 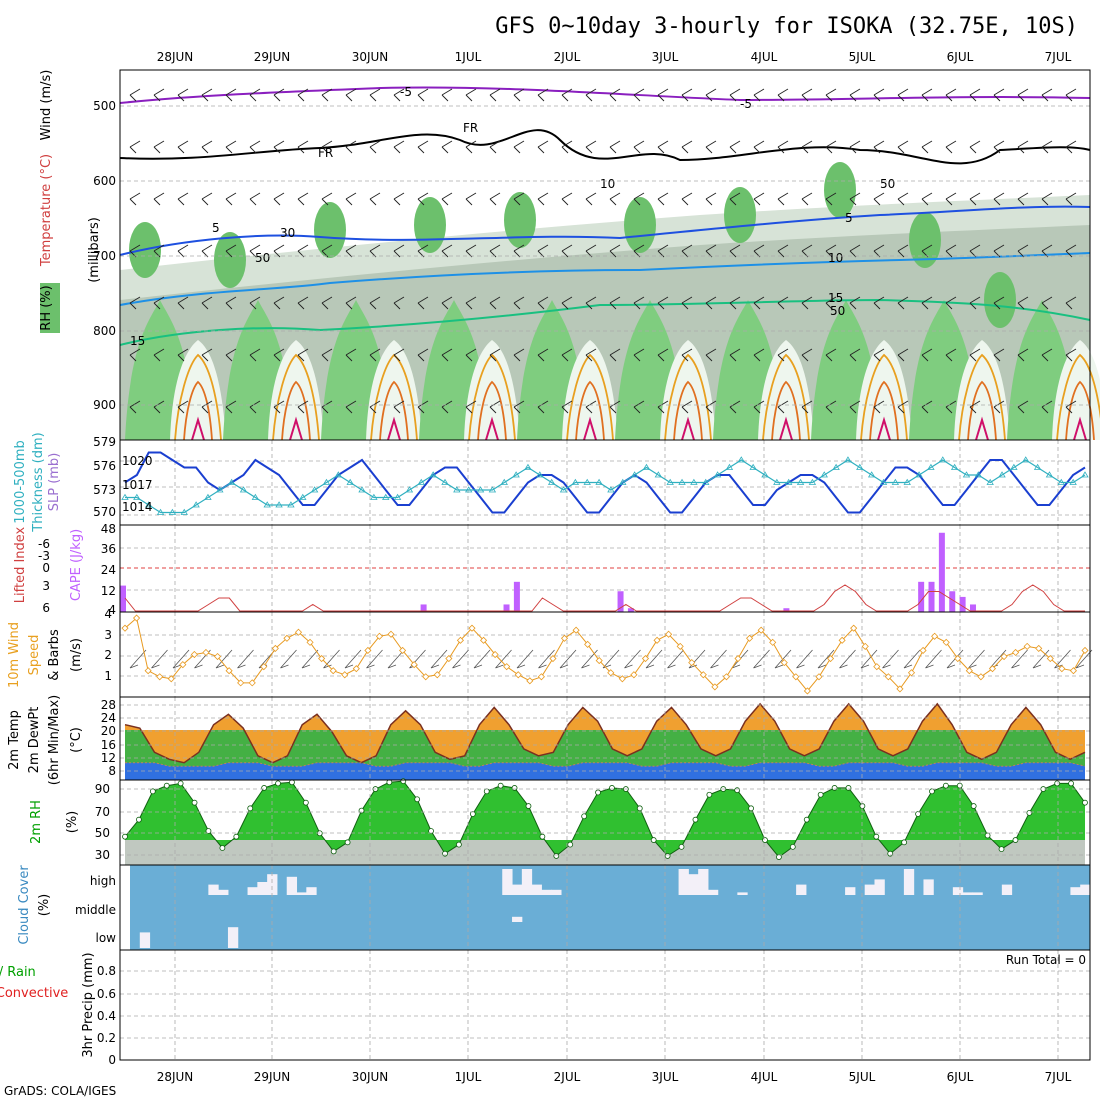 I want to click on precip-convective-label: Convective, so click(x=34, y=993).